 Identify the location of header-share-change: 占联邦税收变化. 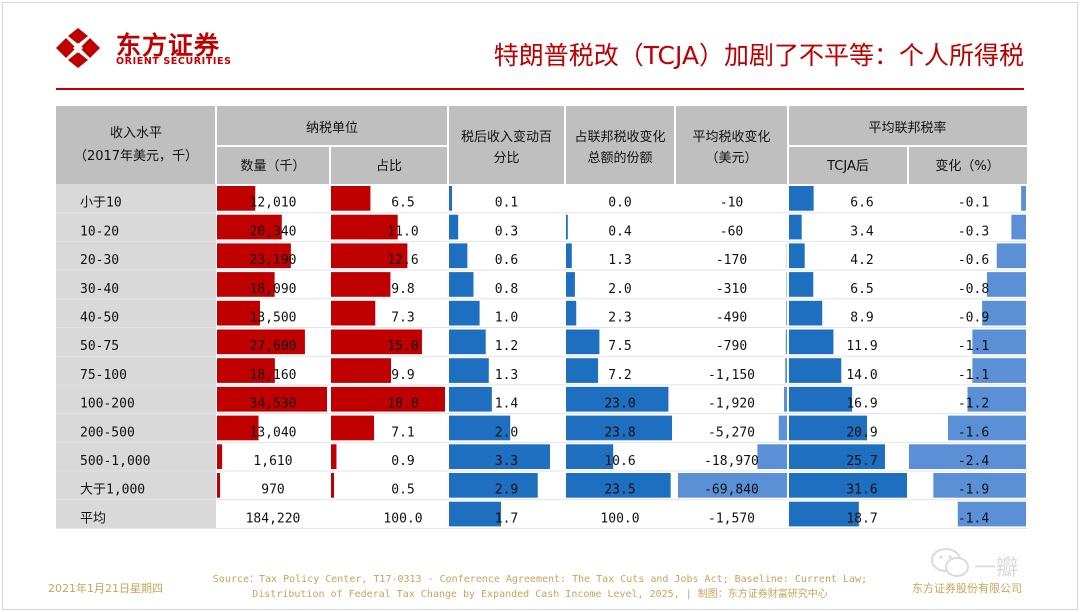
(619, 137).